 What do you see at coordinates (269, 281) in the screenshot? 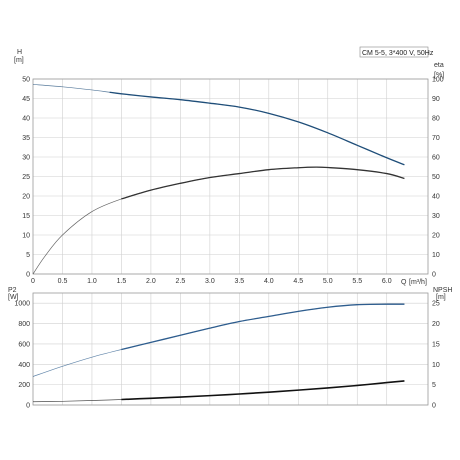
I see `x-tick-label: 4.0` at bounding box center [269, 281].